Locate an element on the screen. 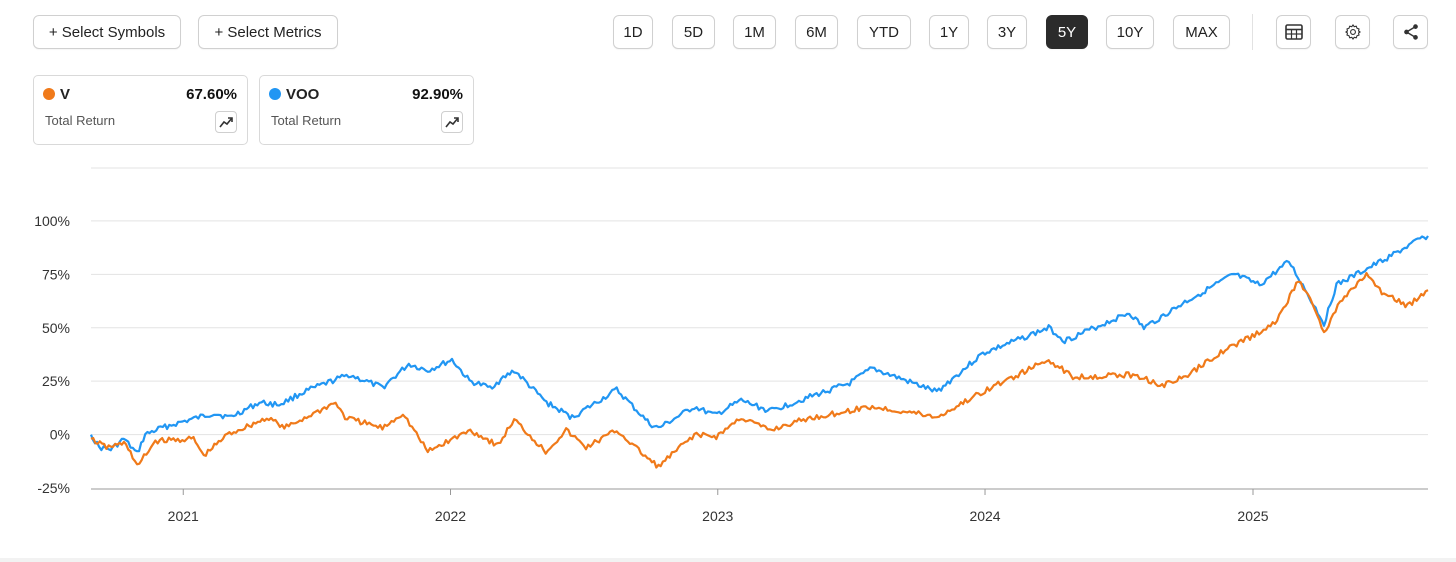 Image resolution: width=1456 pixels, height=562 pixels. legend-value: 67.60% is located at coordinates (211, 94).